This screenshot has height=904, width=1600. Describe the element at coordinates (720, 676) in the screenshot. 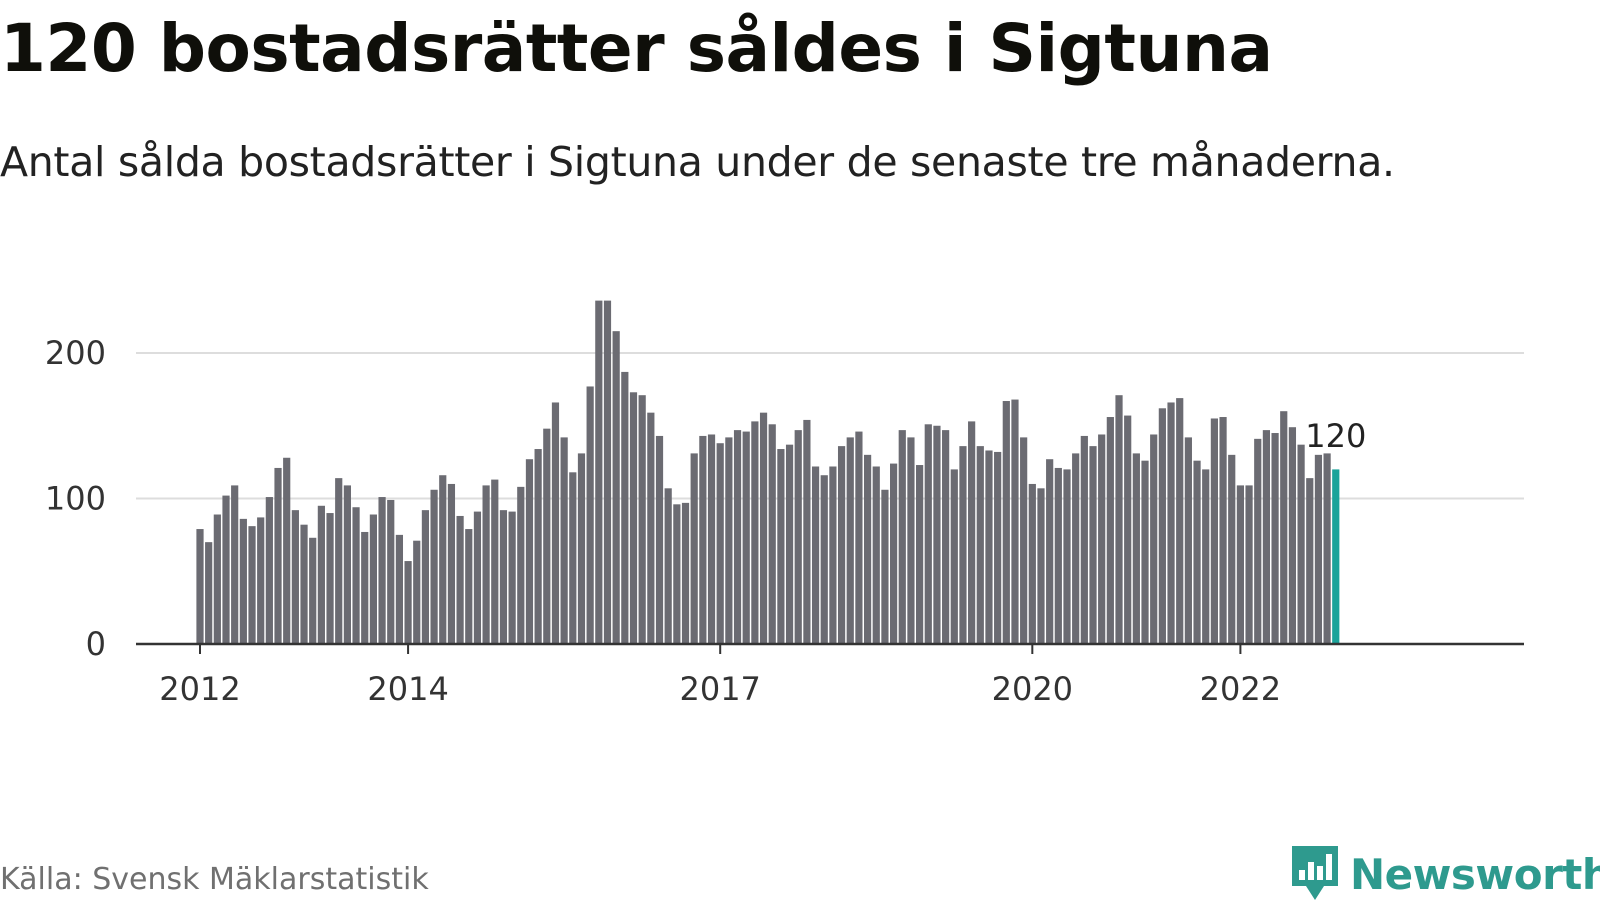

I see `x-axis: 2012 2014 2017 2020 2022` at that location.